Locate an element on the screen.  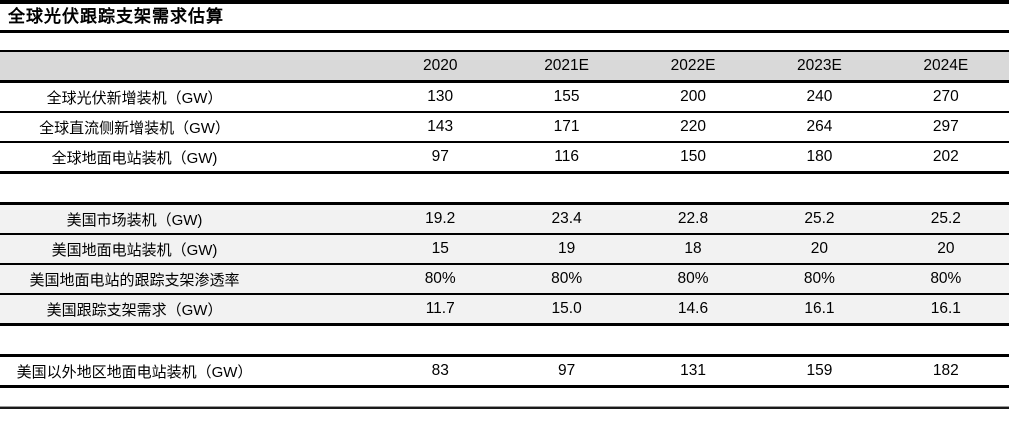
value-cell: 19 is located at coordinates (566, 248).